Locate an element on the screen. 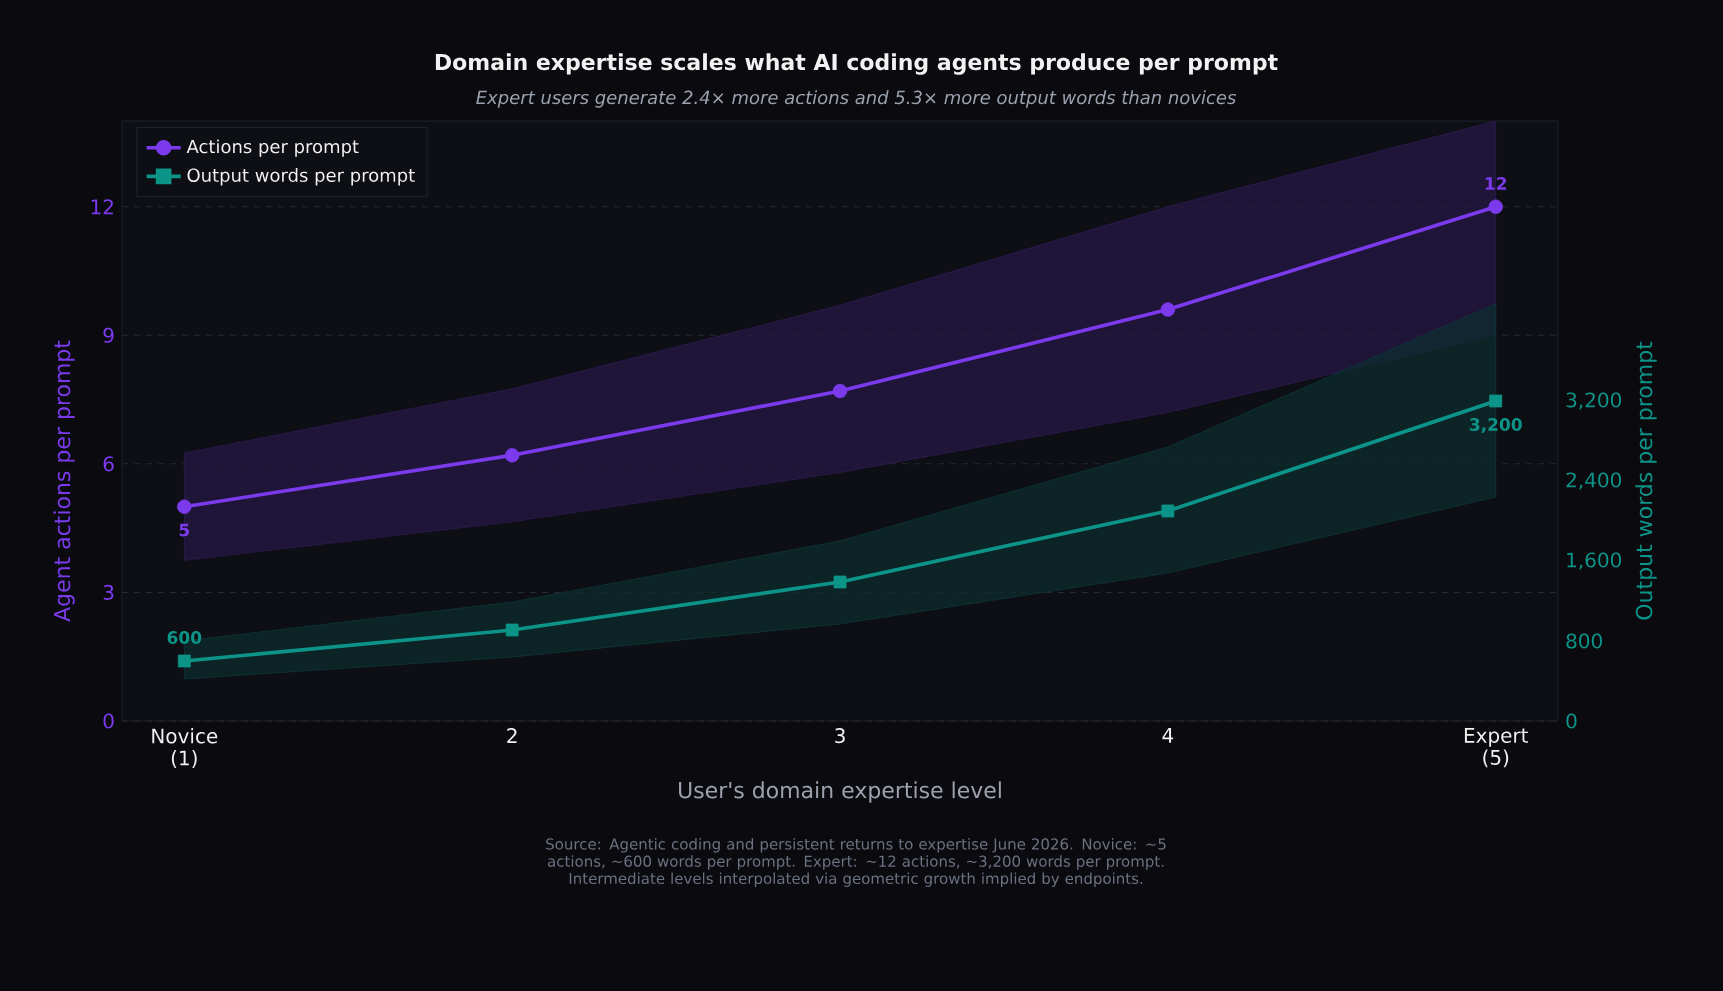  y2-tick-label: 1,600 is located at coordinates (1594, 561).